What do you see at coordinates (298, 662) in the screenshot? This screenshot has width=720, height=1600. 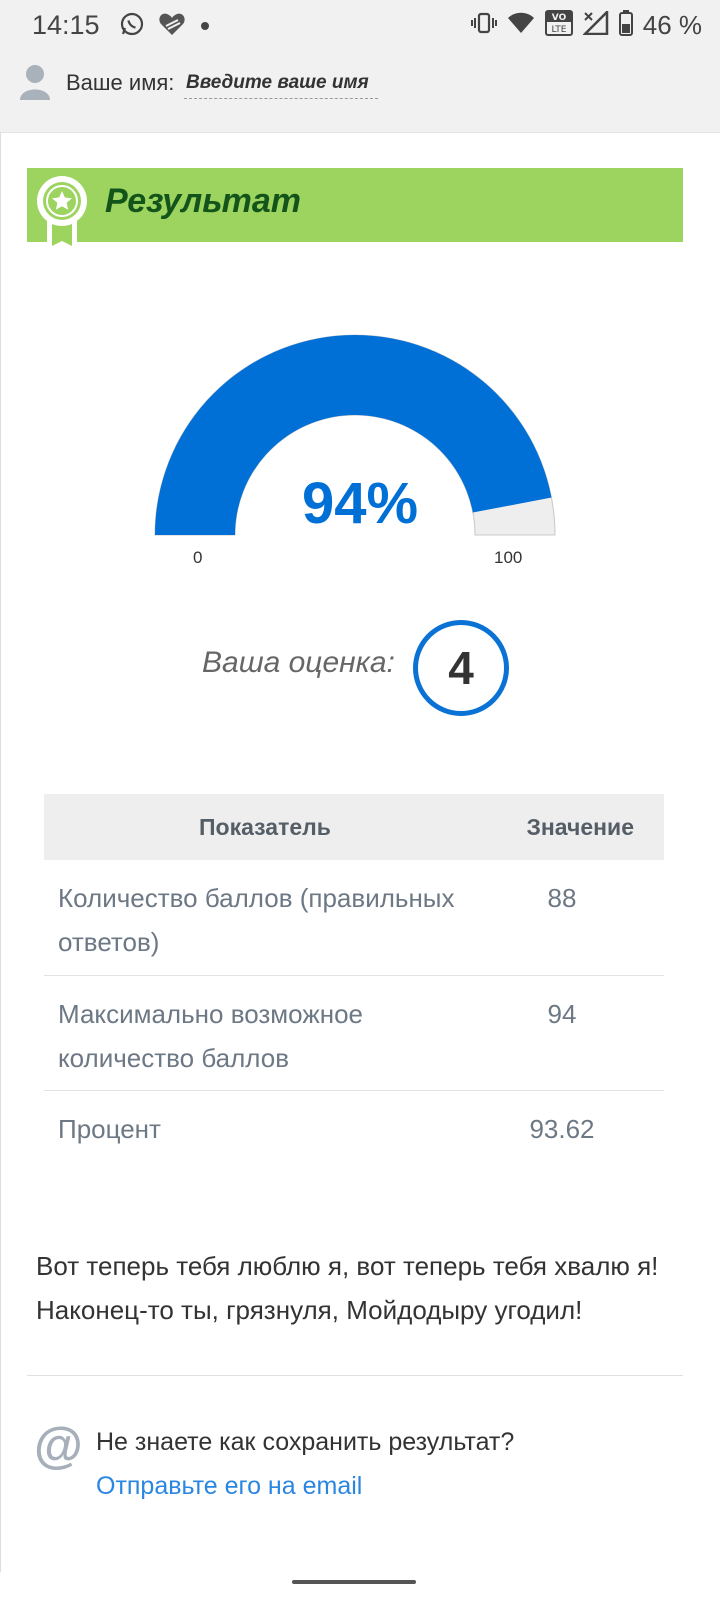 I see `grade-label: Ваша оценка:` at bounding box center [298, 662].